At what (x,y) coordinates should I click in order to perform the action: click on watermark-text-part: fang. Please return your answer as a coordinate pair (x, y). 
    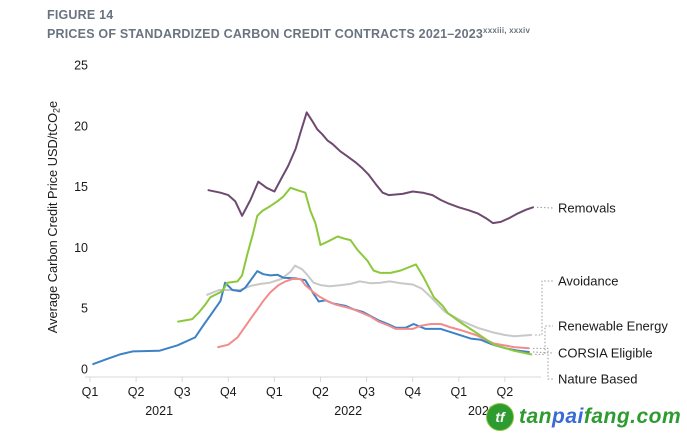
    Looking at the image, I should click on (607, 416).